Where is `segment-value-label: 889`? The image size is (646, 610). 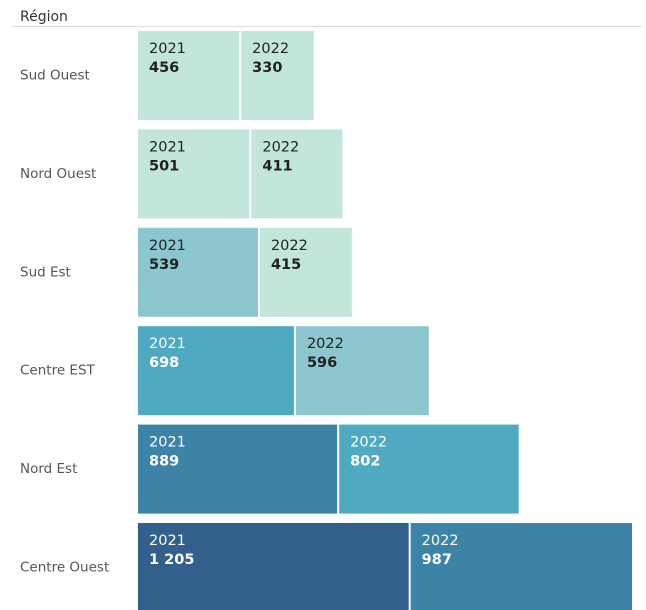
segment-value-label: 889 is located at coordinates (164, 462).